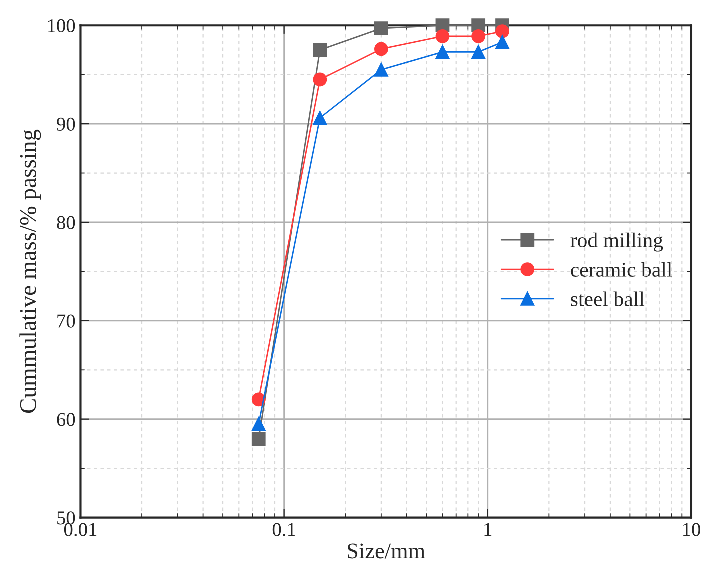 This screenshot has height=569, width=702. I want to click on legend-label: steel ball, so click(608, 299).